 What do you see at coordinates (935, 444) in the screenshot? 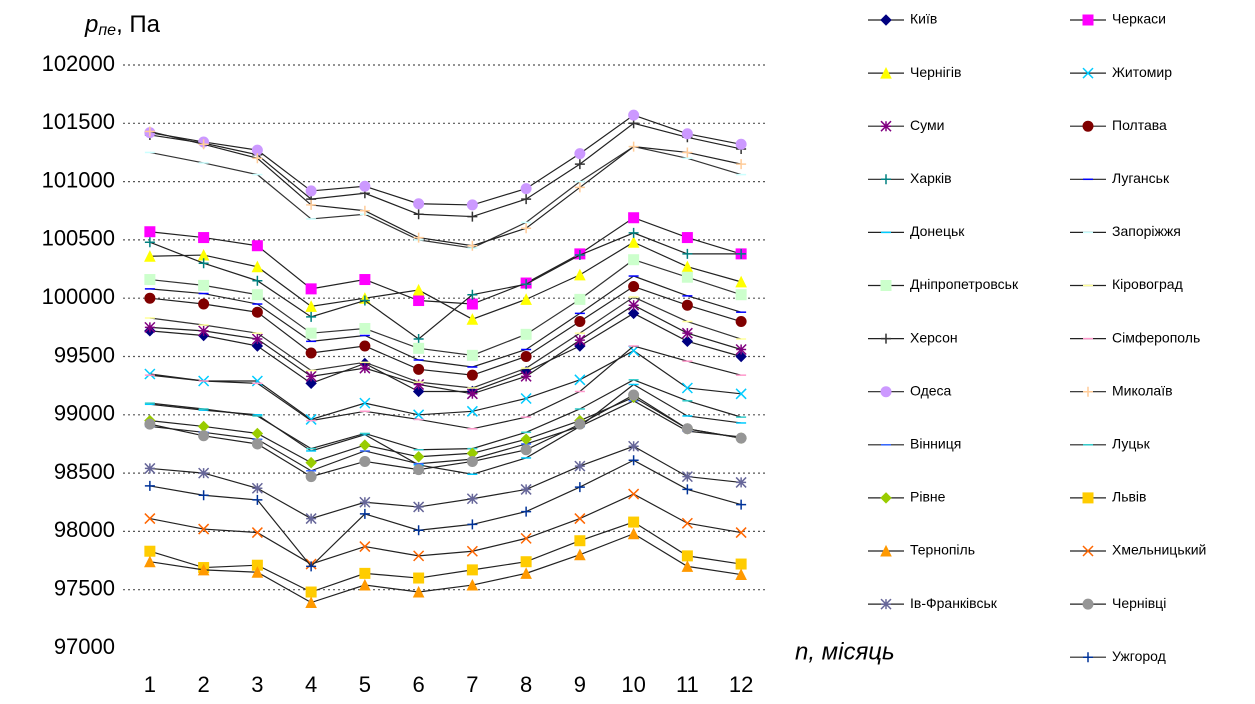
I see `legend-label: Вінниця` at bounding box center [935, 444].